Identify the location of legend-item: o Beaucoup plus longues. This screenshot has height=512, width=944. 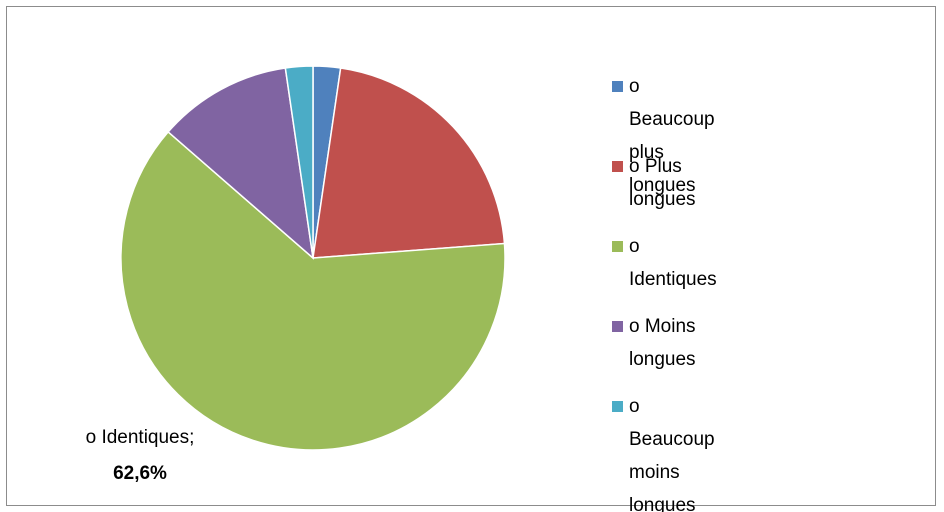
(663, 136).